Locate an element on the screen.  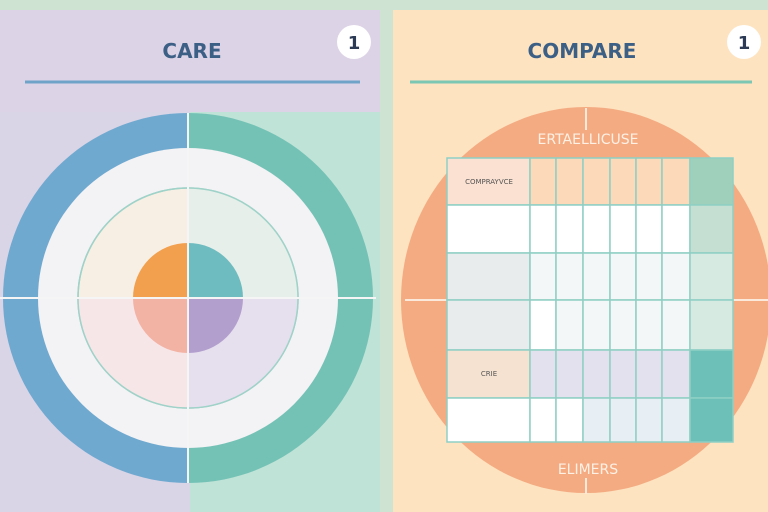
header-cell-label: COMPRAYVCE is located at coordinates (489, 182).